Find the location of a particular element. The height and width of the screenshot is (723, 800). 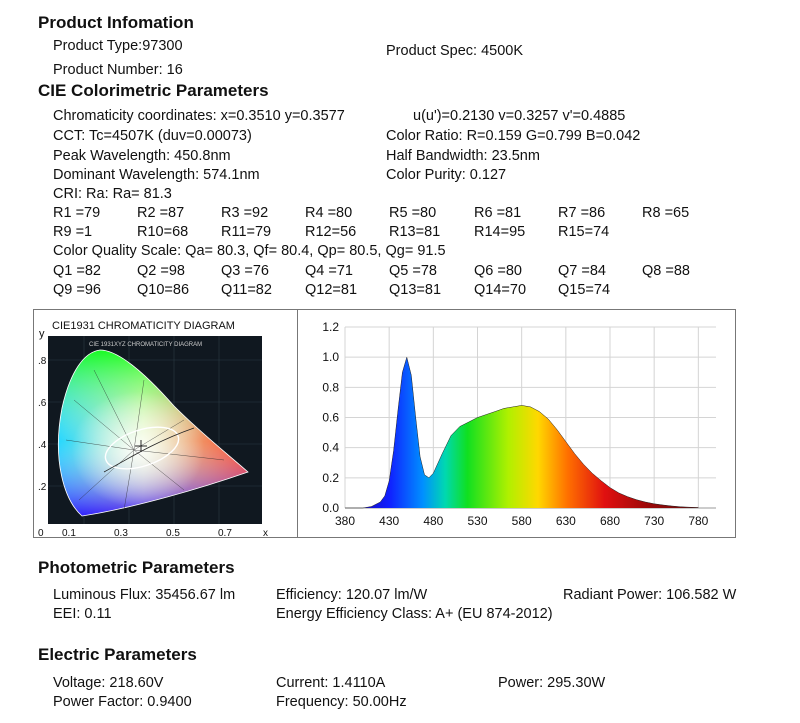

x-tick-label: 480 is located at coordinates (433, 521).